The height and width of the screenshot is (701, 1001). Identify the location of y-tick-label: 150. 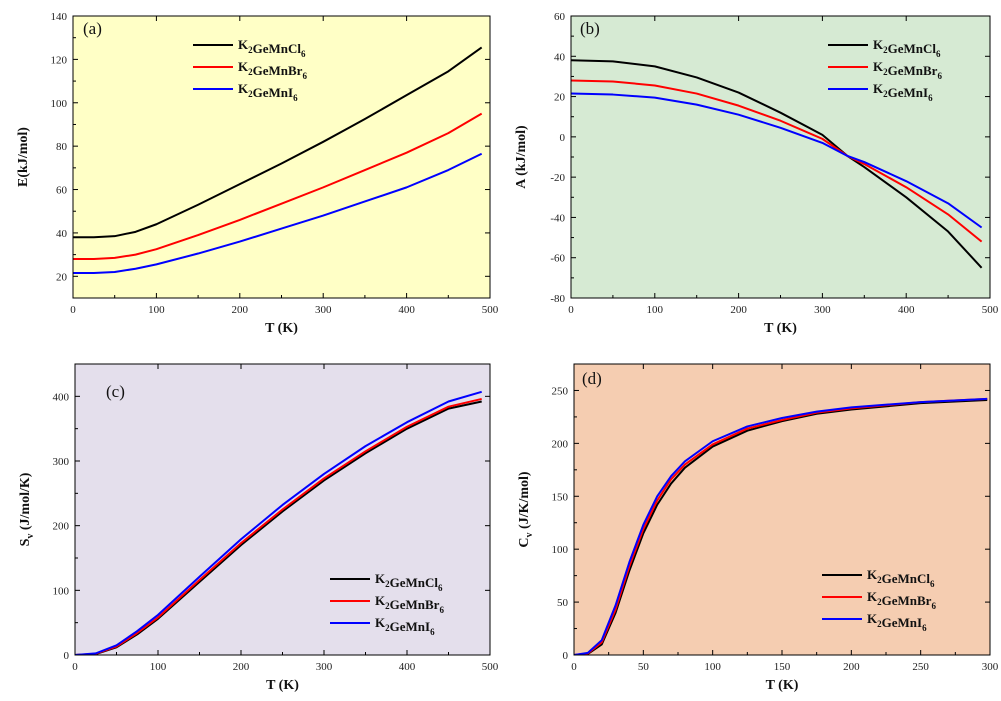
(560, 497).